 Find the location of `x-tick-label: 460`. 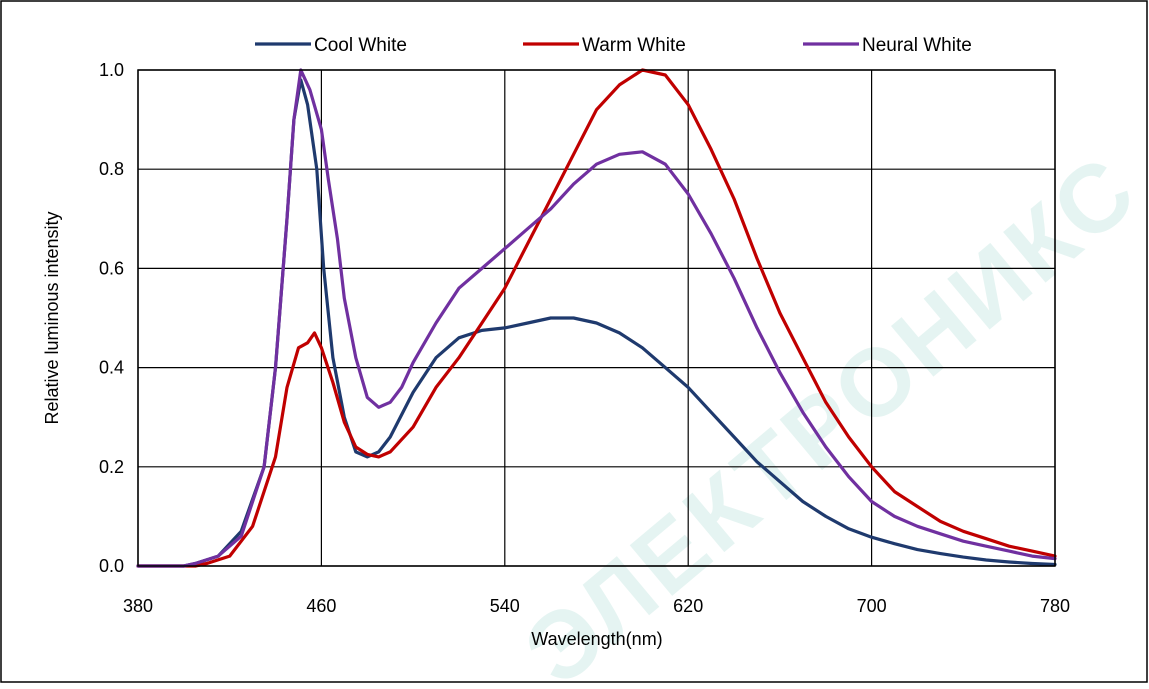

x-tick-label: 460 is located at coordinates (321, 606).